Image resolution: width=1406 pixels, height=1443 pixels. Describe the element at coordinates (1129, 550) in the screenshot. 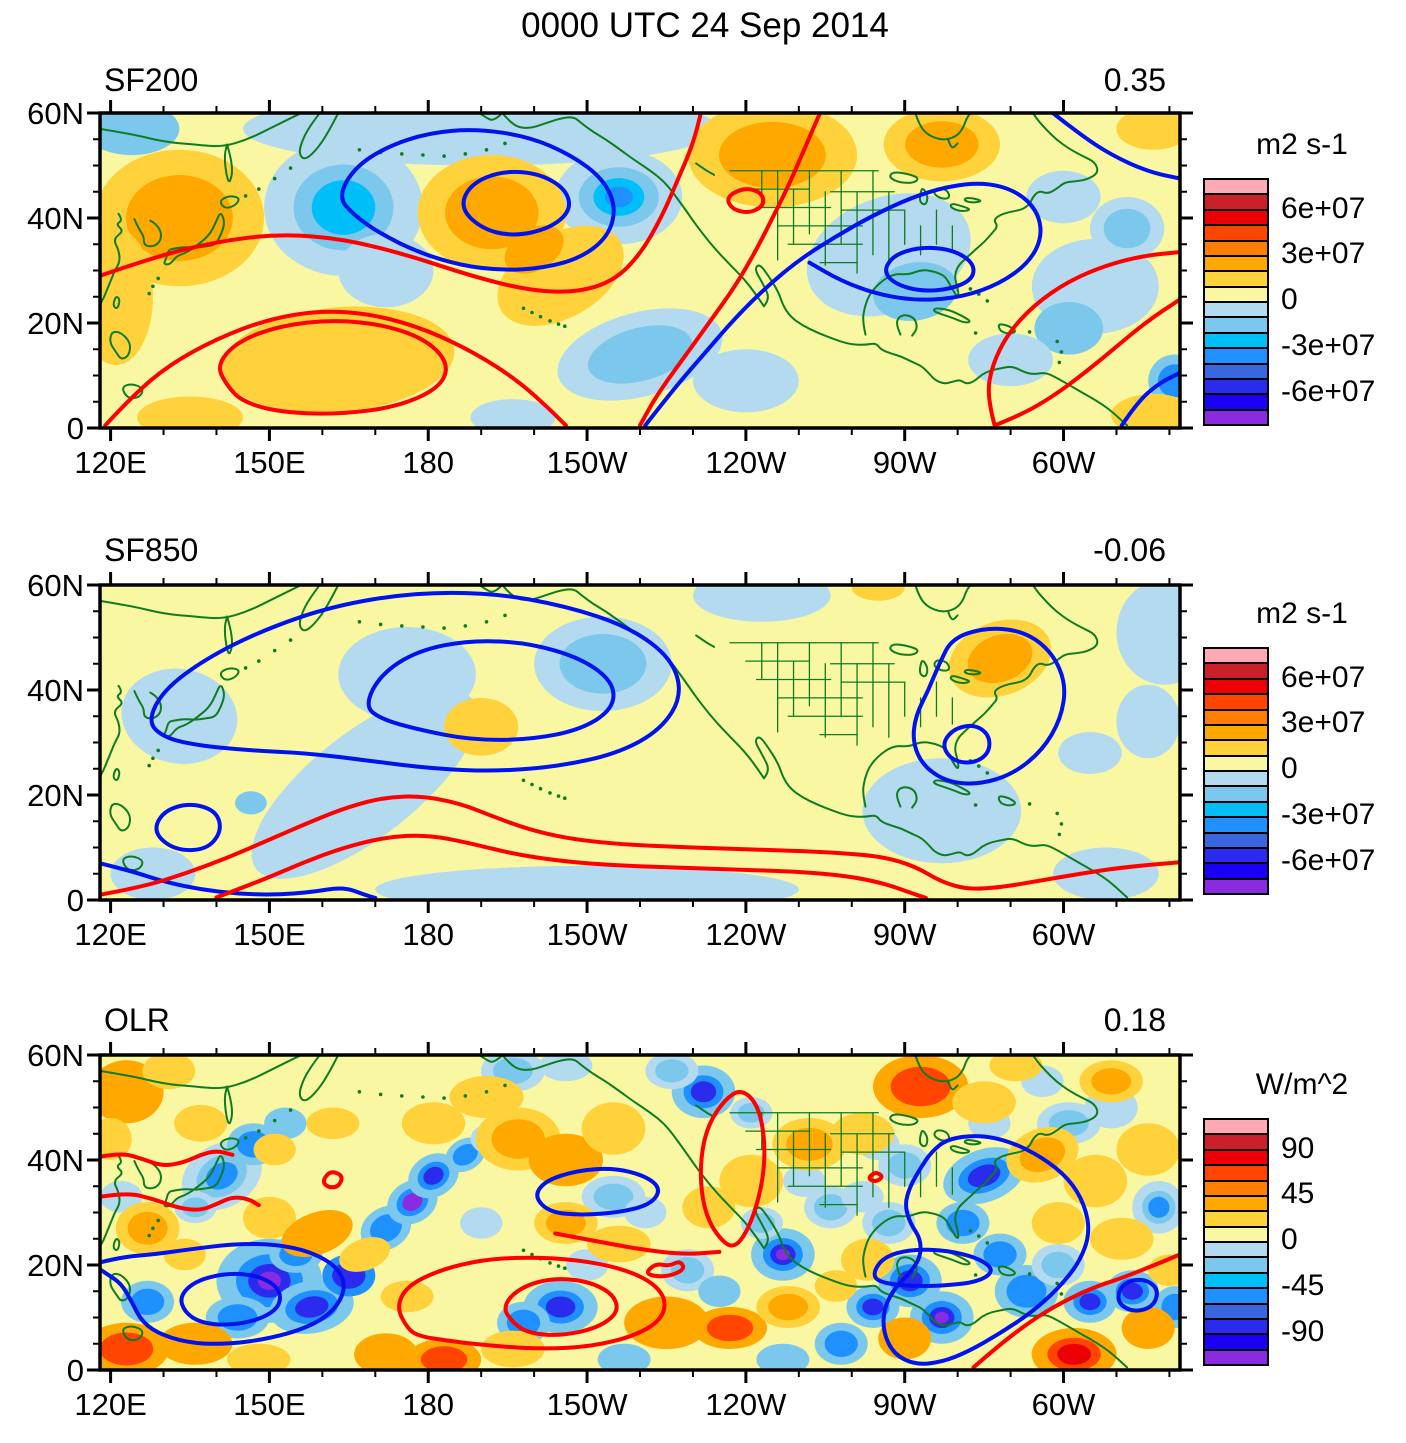

I see `panel-correlation-sf850: -0.06` at that location.